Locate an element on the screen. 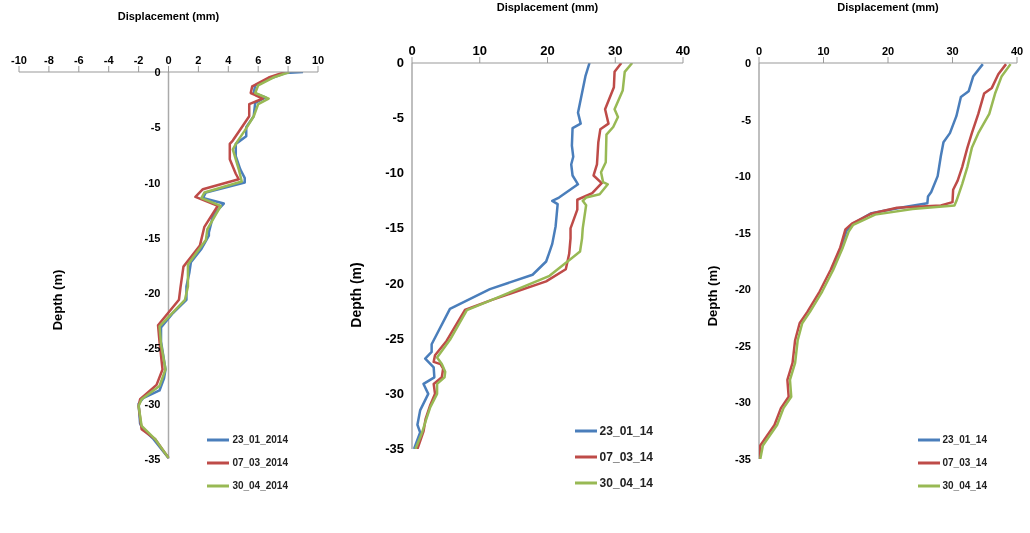 This screenshot has width=1030, height=533. legend-label: 23_01_2014 is located at coordinates (260, 439).